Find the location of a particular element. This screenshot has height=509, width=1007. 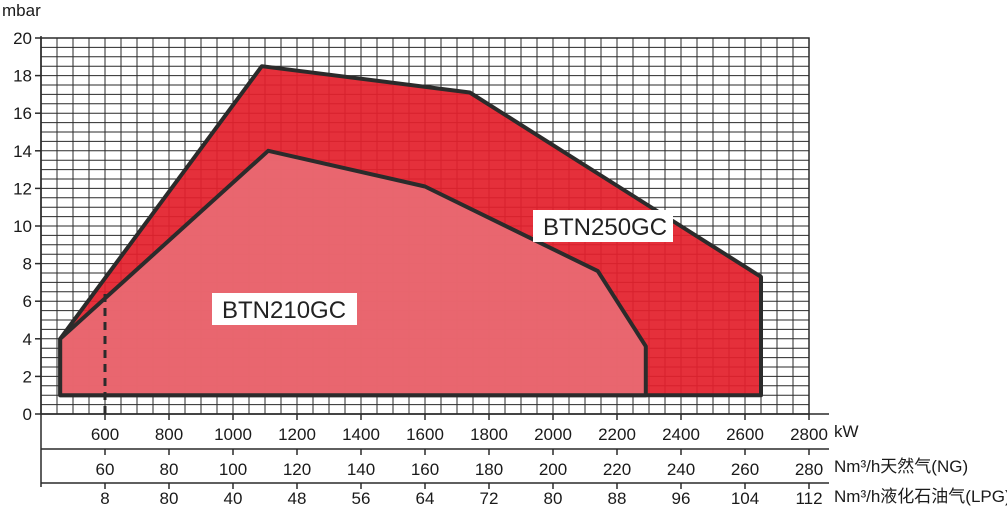

ng-tick-label: 260 is located at coordinates (745, 469).